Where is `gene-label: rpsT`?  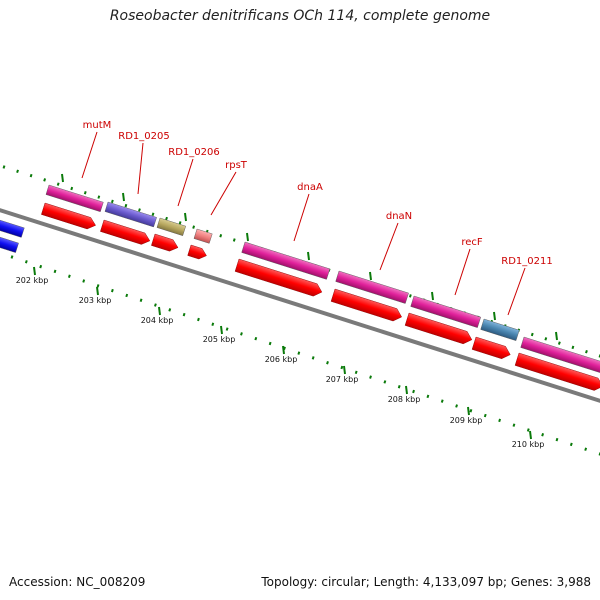
gene-label: rpsT is located at coordinates (236, 165).